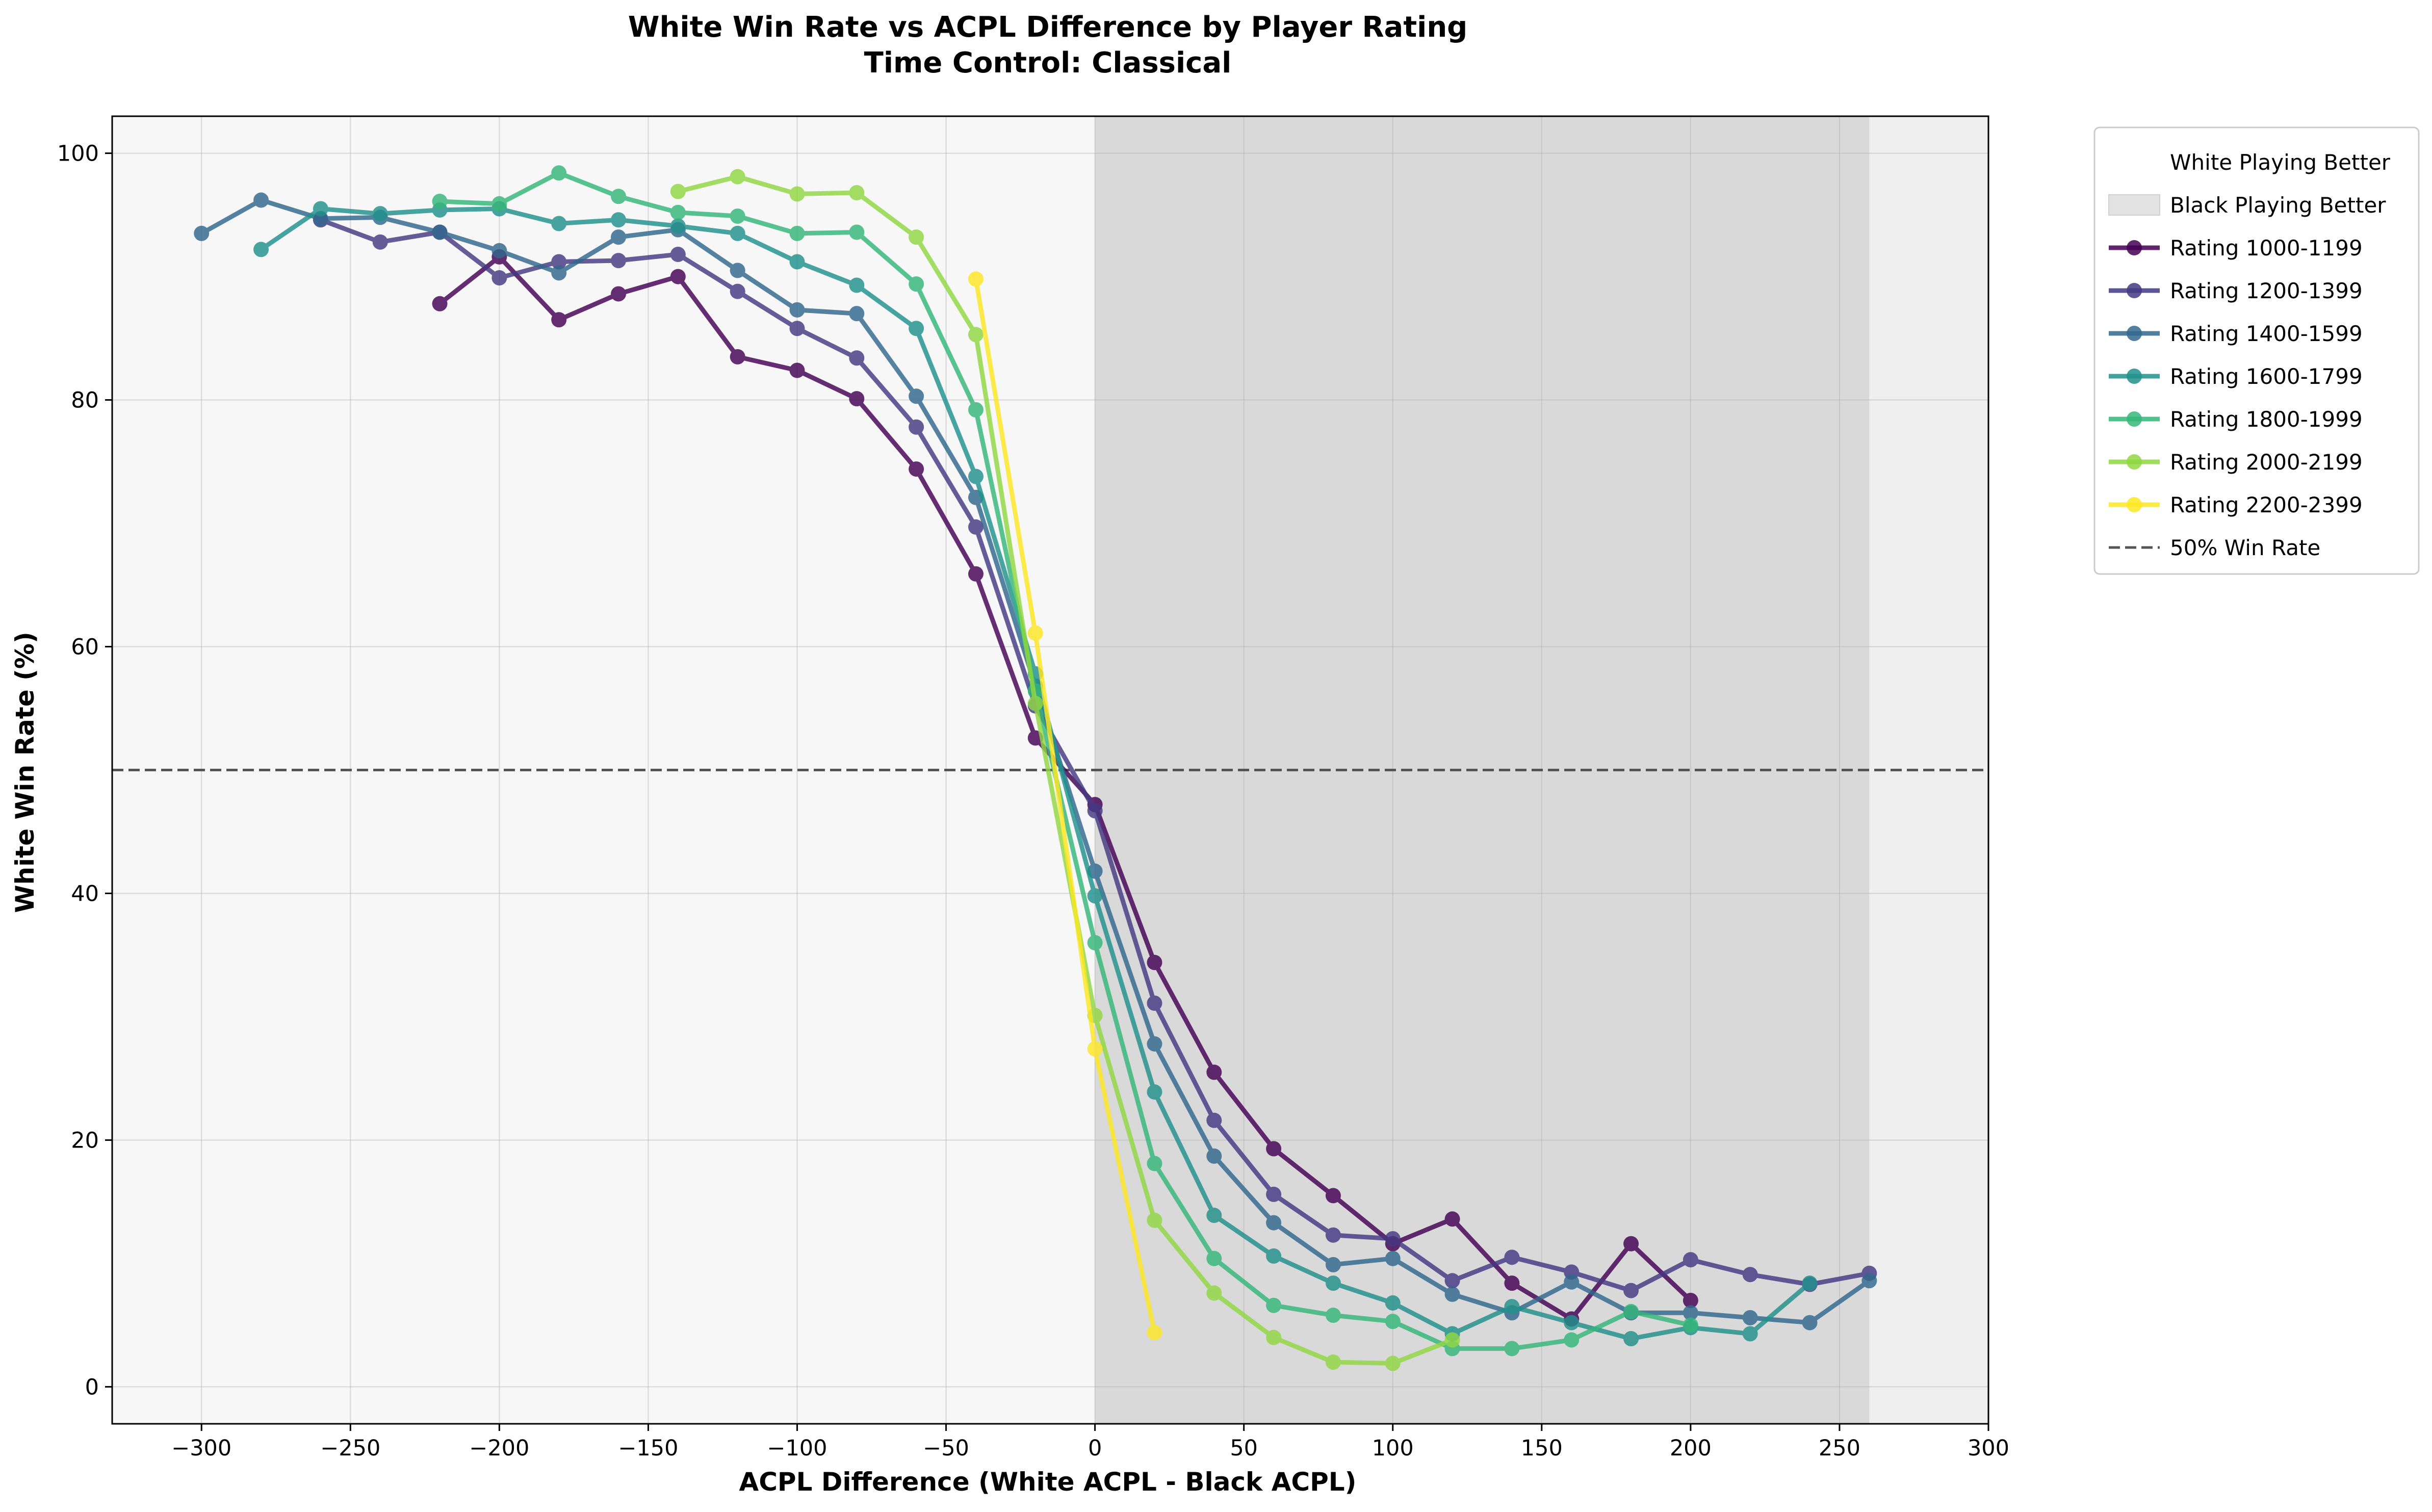 The width and height of the screenshot is (2432, 1512). Describe the element at coordinates (25, 772) in the screenshot. I see `y-axis-title: White Win Rate (%)` at that location.